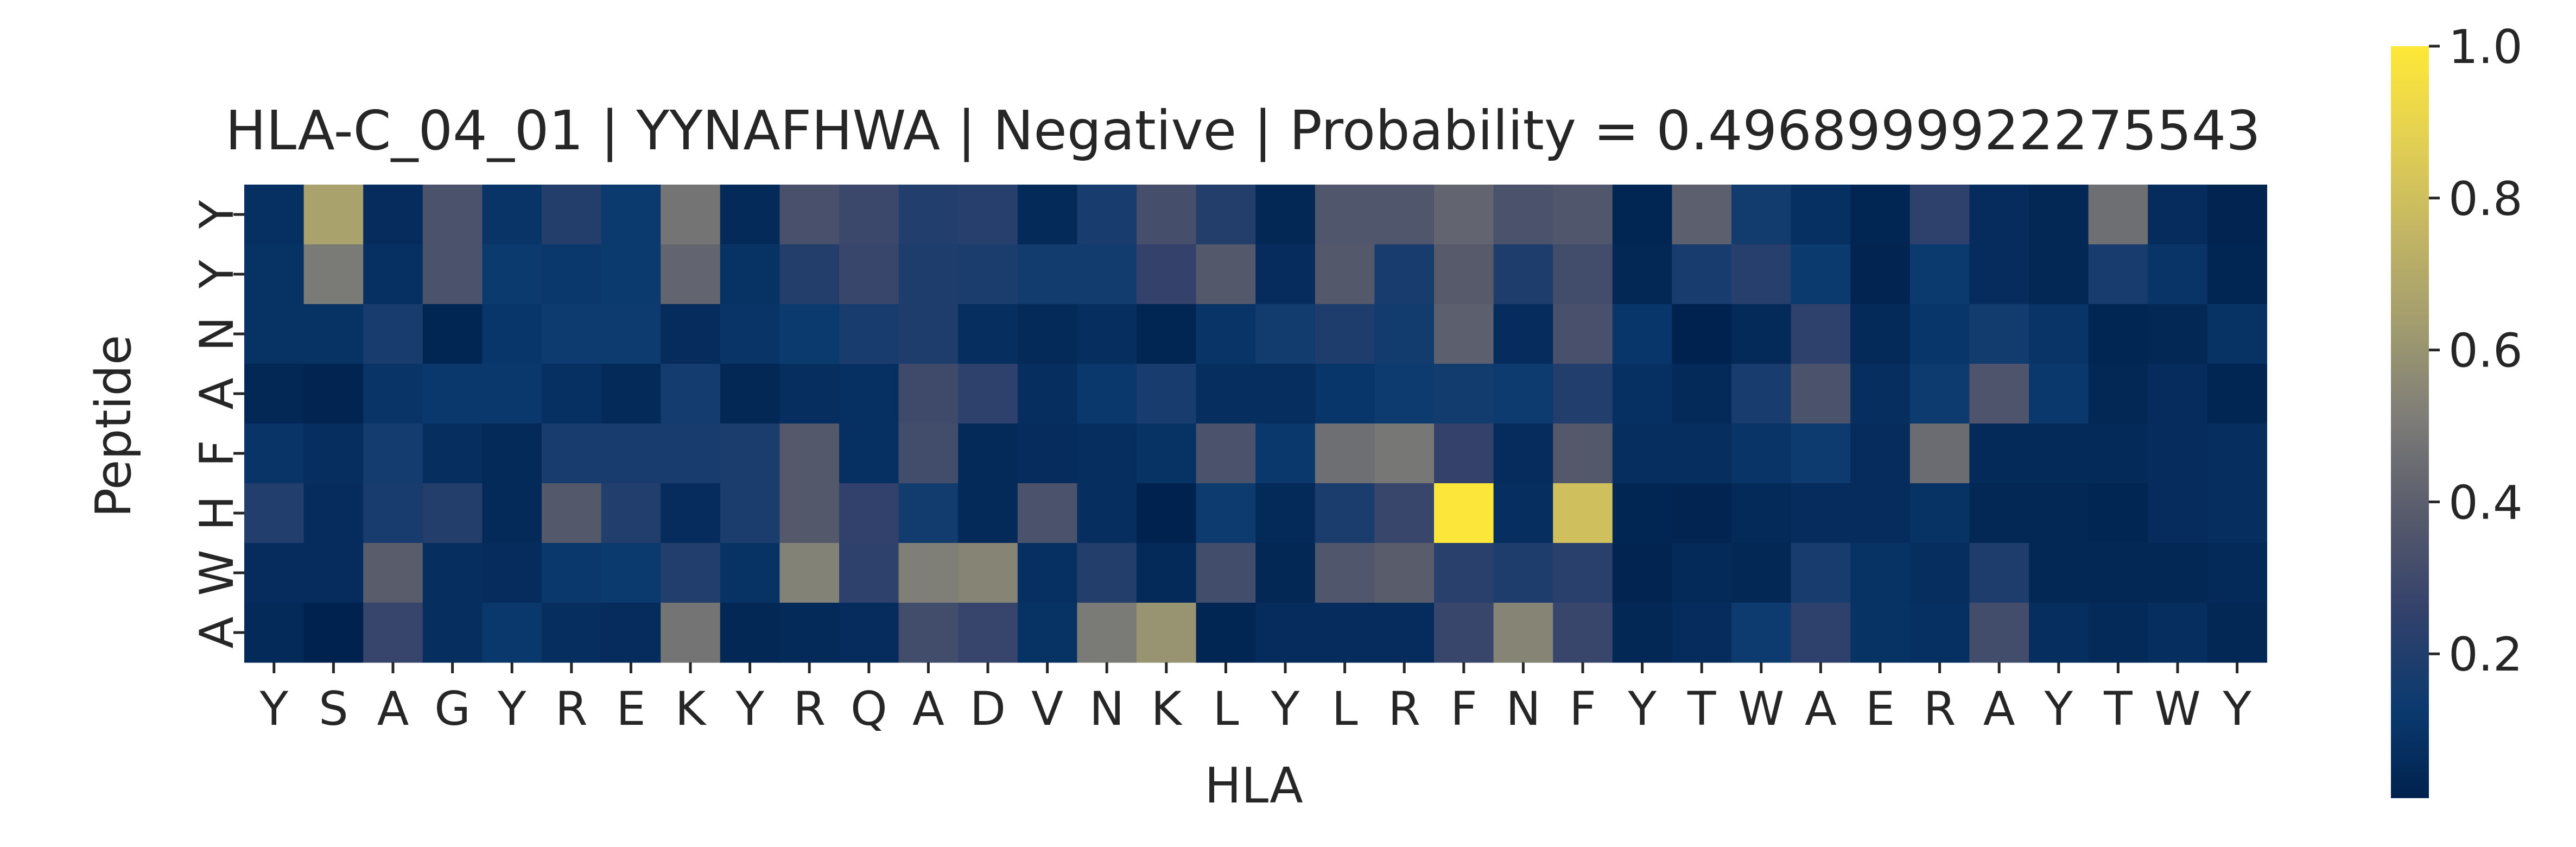 The height and width of the screenshot is (847, 2576). I want to click on y-tick-label: A, so click(217, 393).